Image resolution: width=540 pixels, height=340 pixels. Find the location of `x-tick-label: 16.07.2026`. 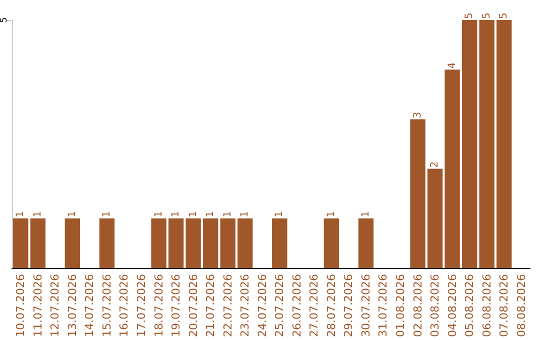

x-tick-label: 16.07.2026 is located at coordinates (124, 305).